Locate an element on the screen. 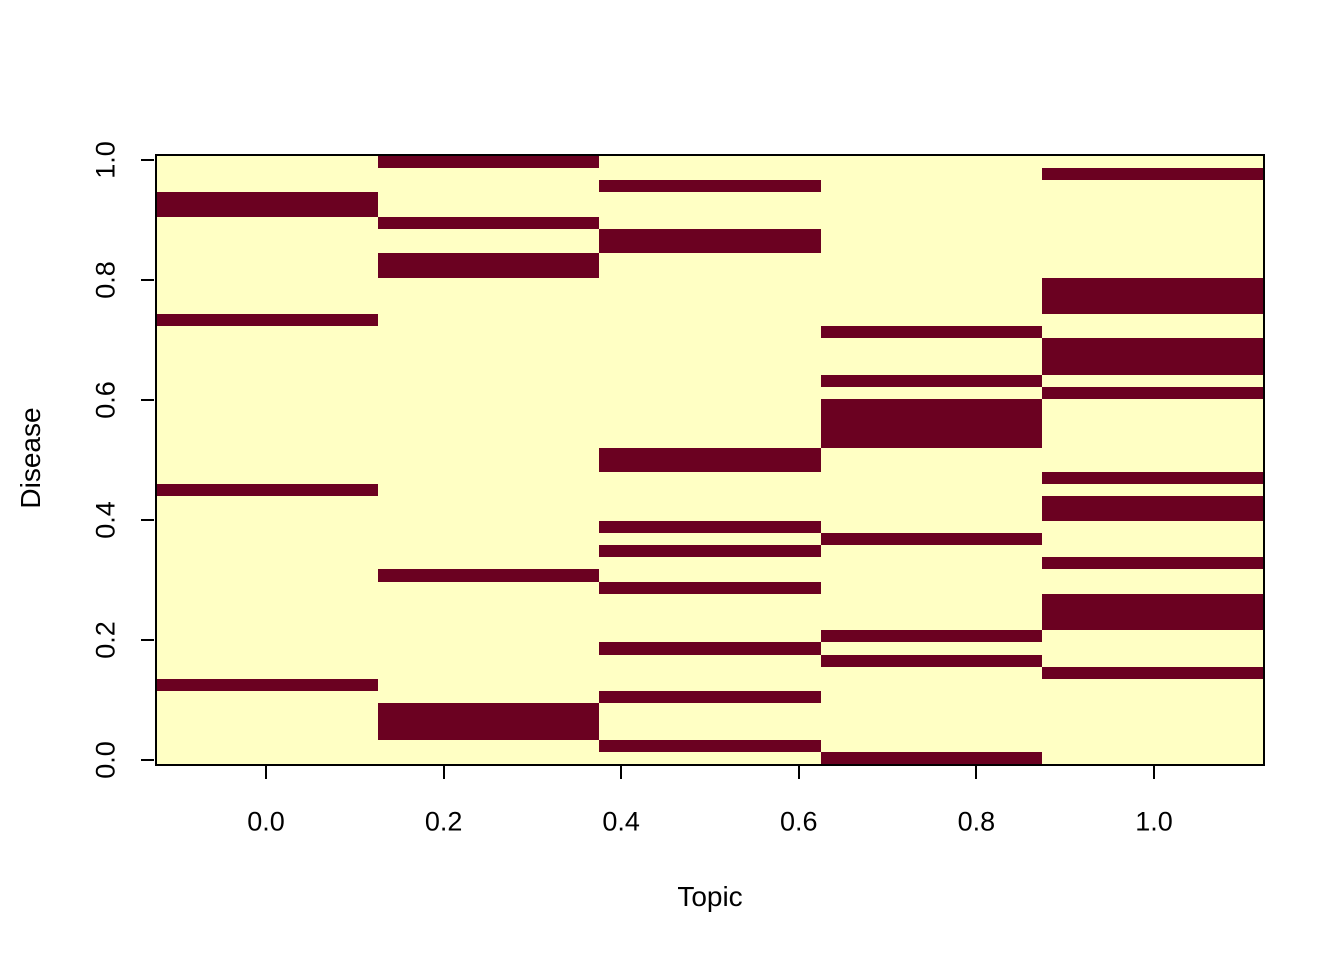 Image resolution: width=1344 pixels, height=960 pixels. y-axis-tick-label: 0.8 is located at coordinates (105, 280).